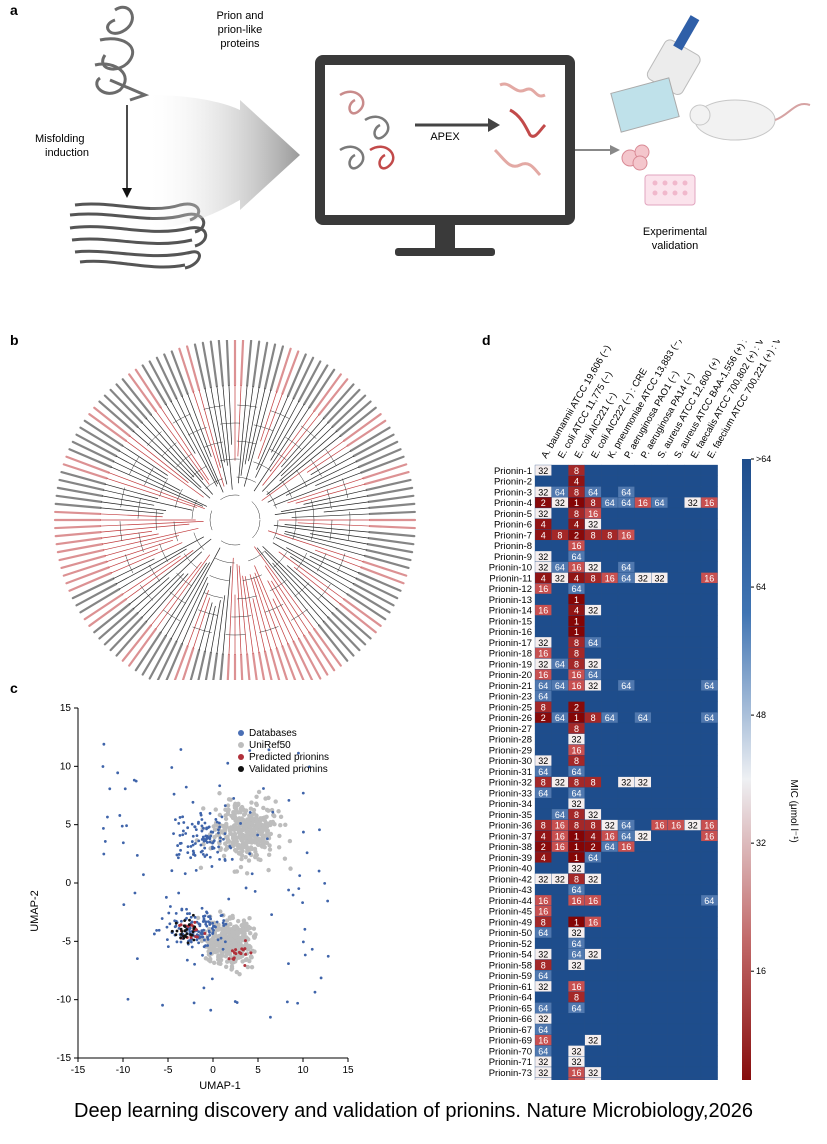 The image size is (827, 1144). I want to click on umap-points, so click(215, 880).